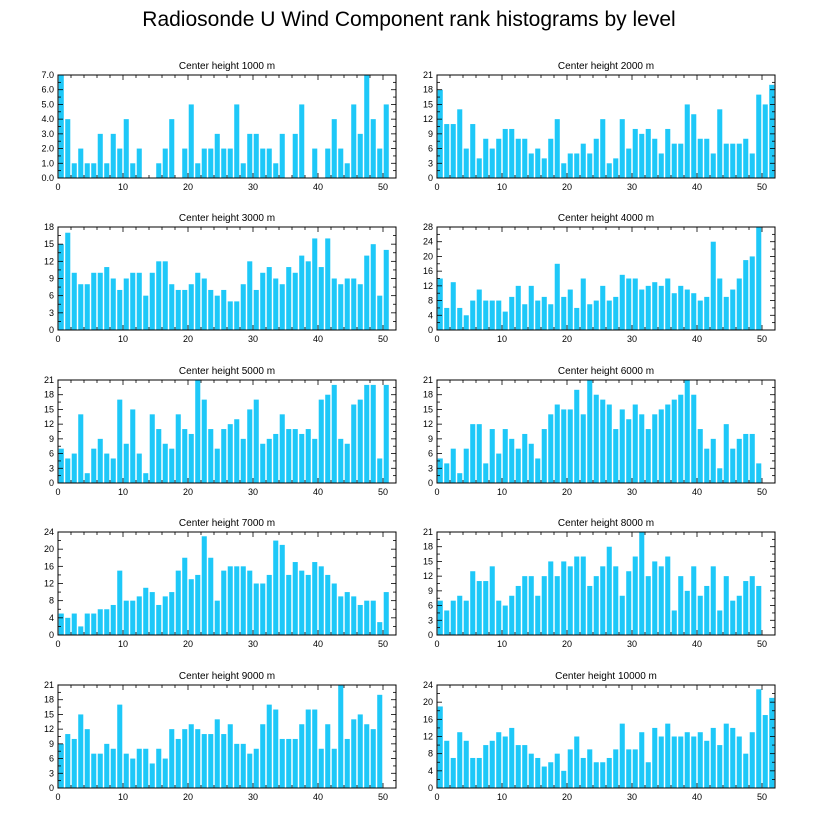 Image resolution: width=818 pixels, height=824 pixels. I want to click on panel-title: Center height 6000 m, so click(606, 371).